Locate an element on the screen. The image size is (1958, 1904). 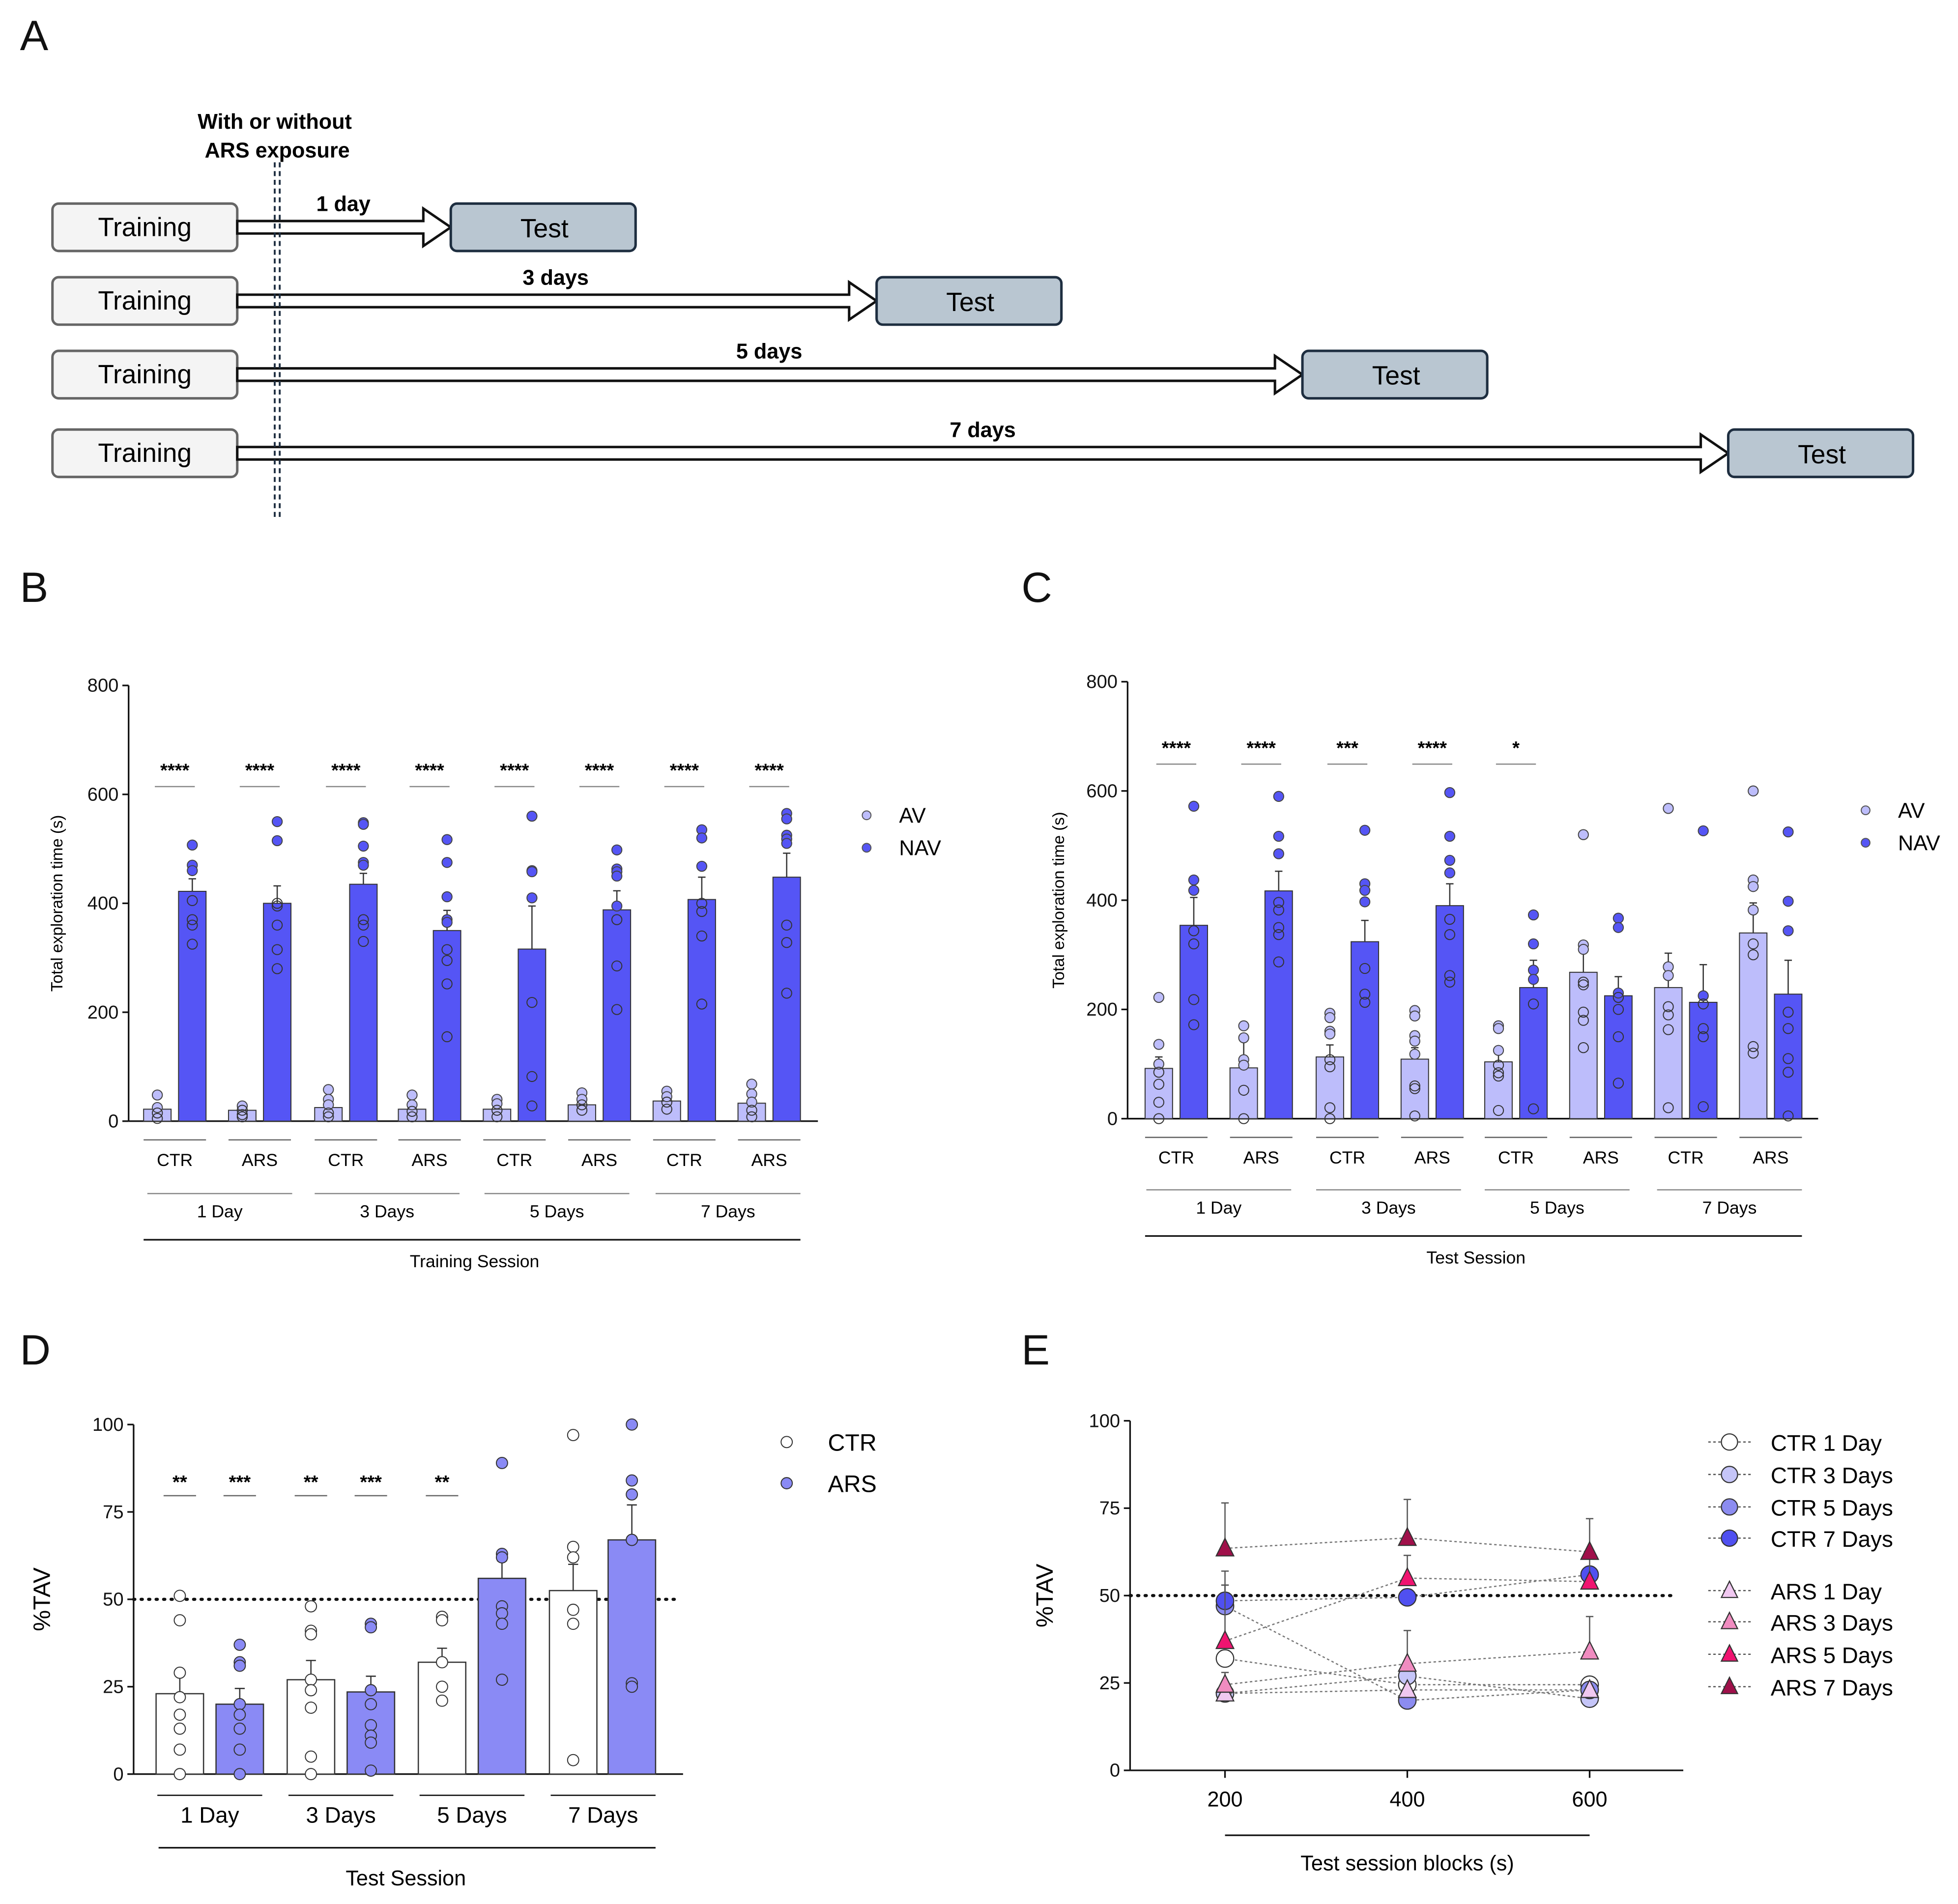
y-tick-label: 50 is located at coordinates (1109, 1596).